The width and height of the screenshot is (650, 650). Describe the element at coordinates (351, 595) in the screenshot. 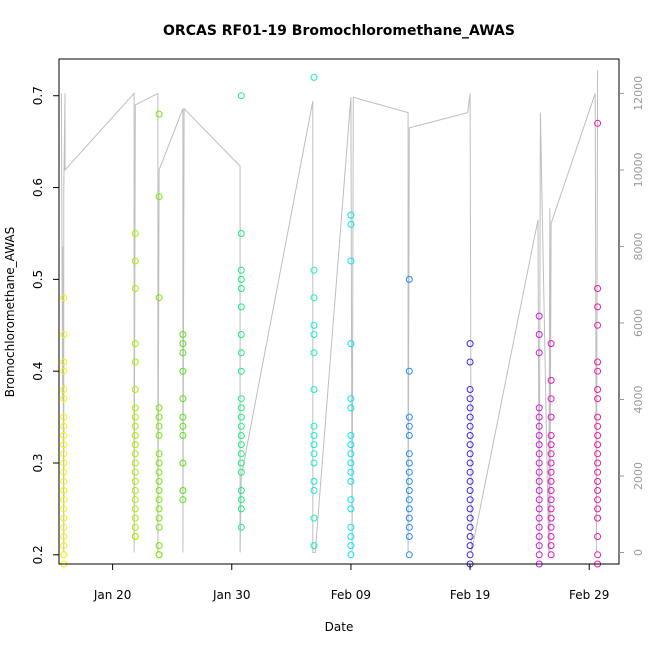

I see `x-tick-label: Feb 09` at that location.